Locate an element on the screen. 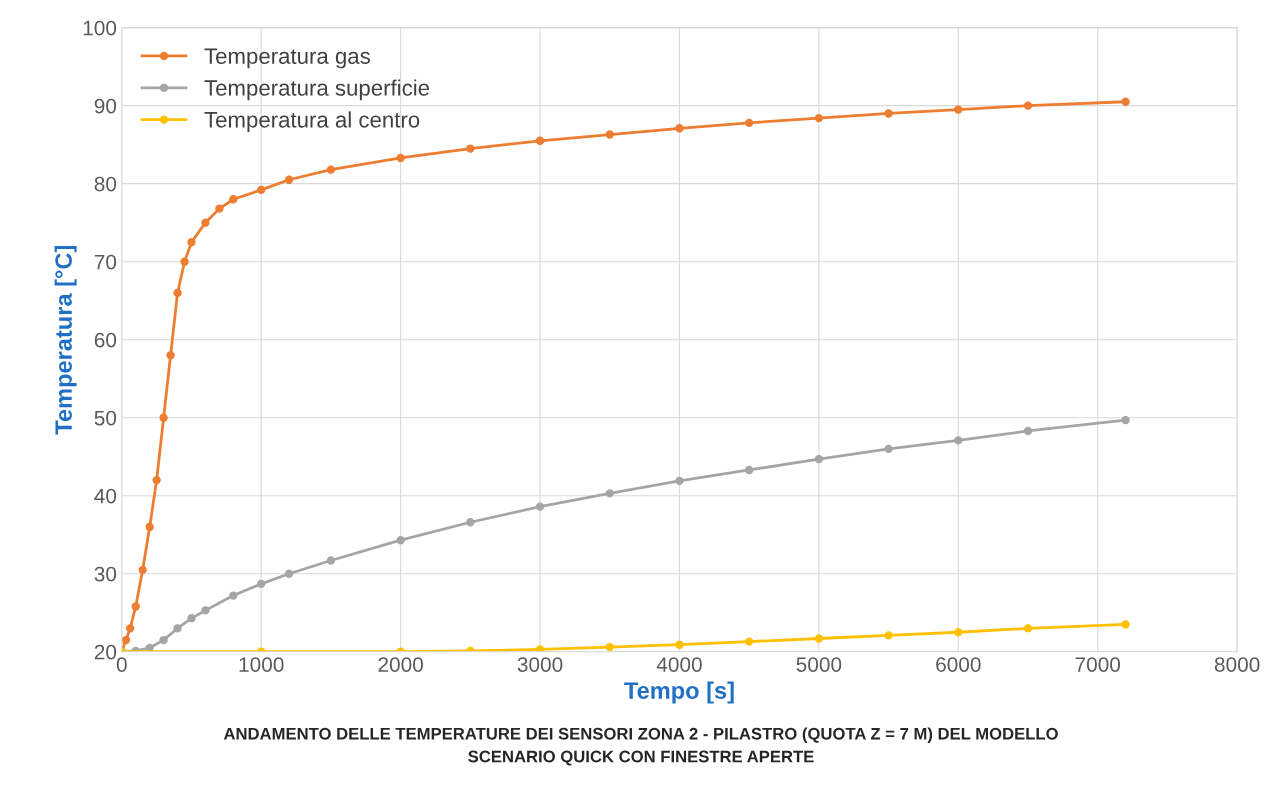 The width and height of the screenshot is (1282, 790). x-tick-label: 5000 is located at coordinates (819, 664).